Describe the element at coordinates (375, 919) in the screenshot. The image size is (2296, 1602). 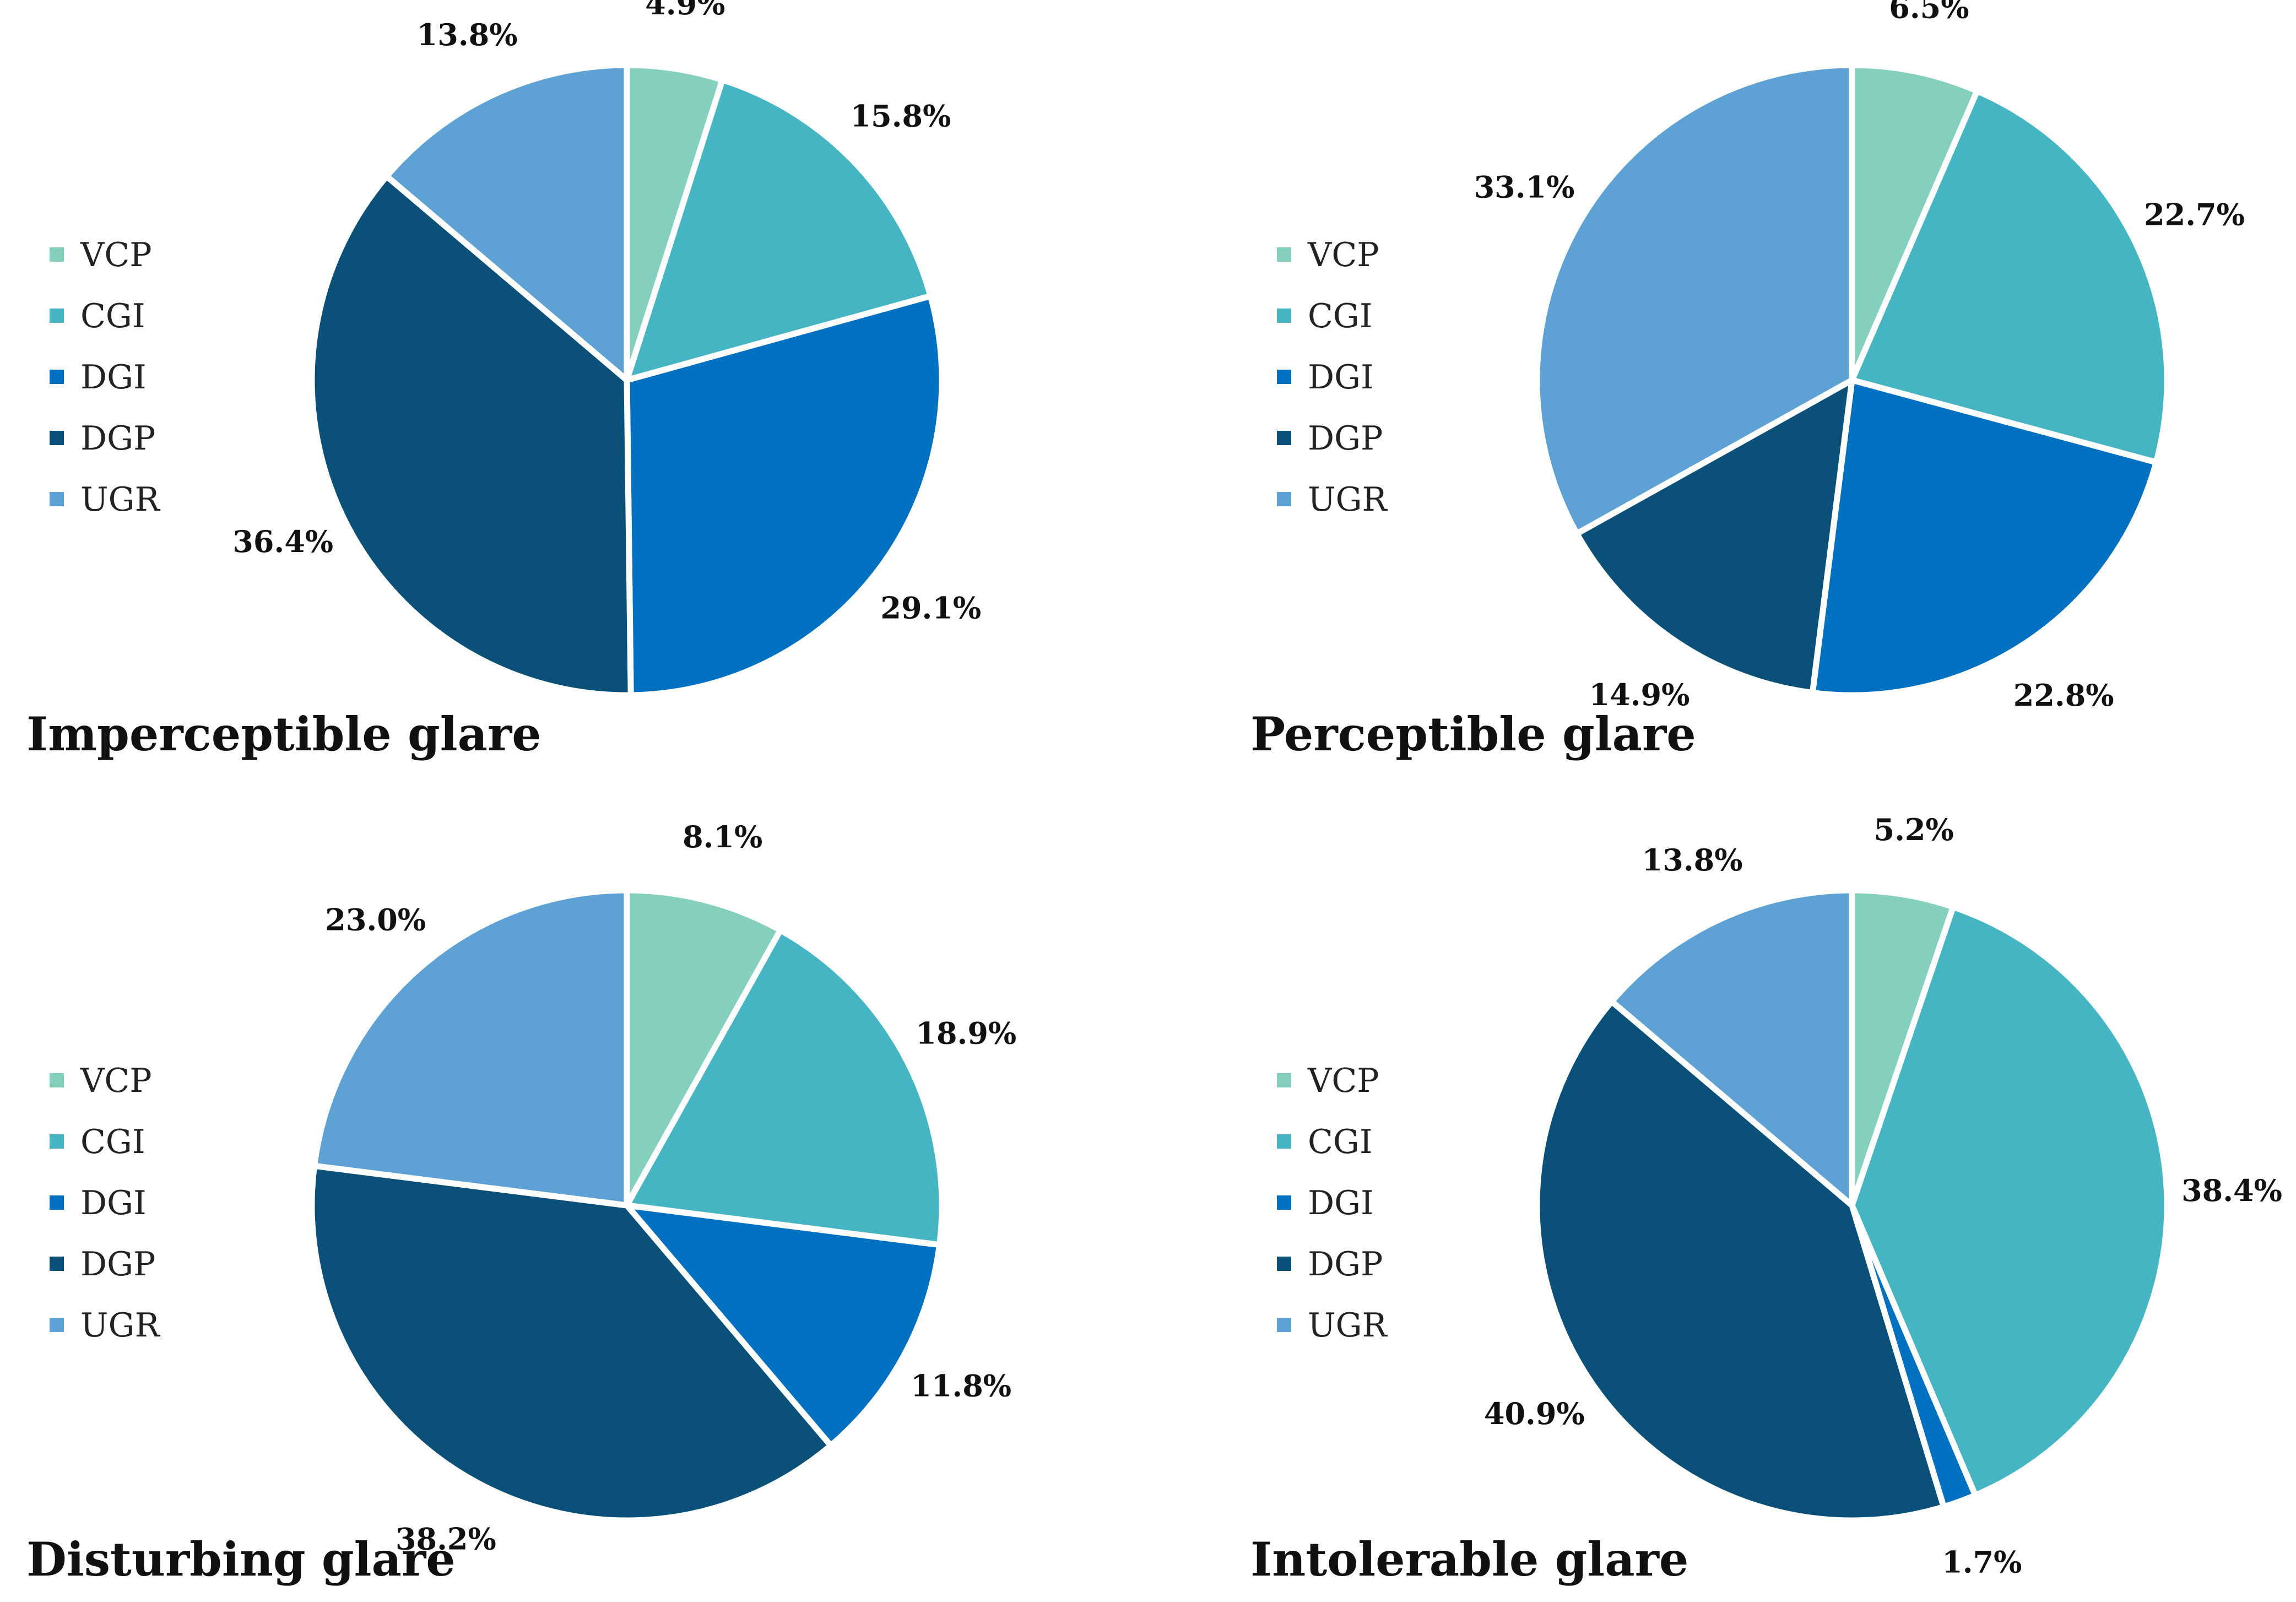
I see `data-label-ugr: 23.0%` at that location.